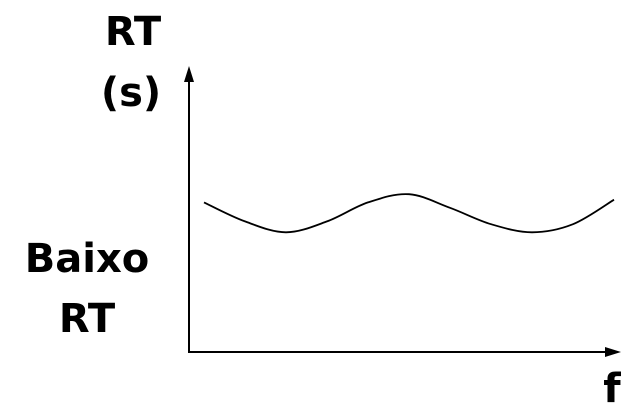 Image resolution: width=622 pixels, height=409 pixels. Describe the element at coordinates (133, 32) in the screenshot. I see `y-axis-label-line-1: RT` at that location.